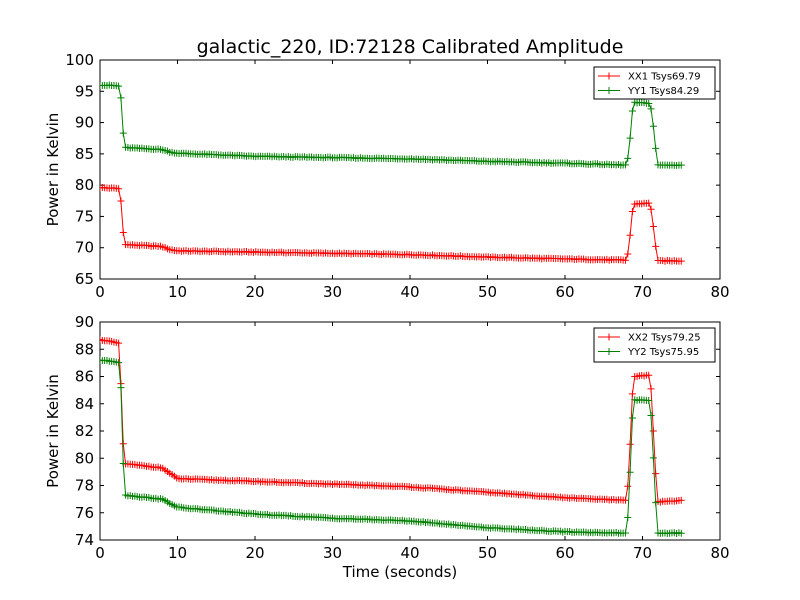  What do you see at coordinates (663, 352) in the screenshot?
I see `legend-label: YY2 Tsys75.95` at bounding box center [663, 352].